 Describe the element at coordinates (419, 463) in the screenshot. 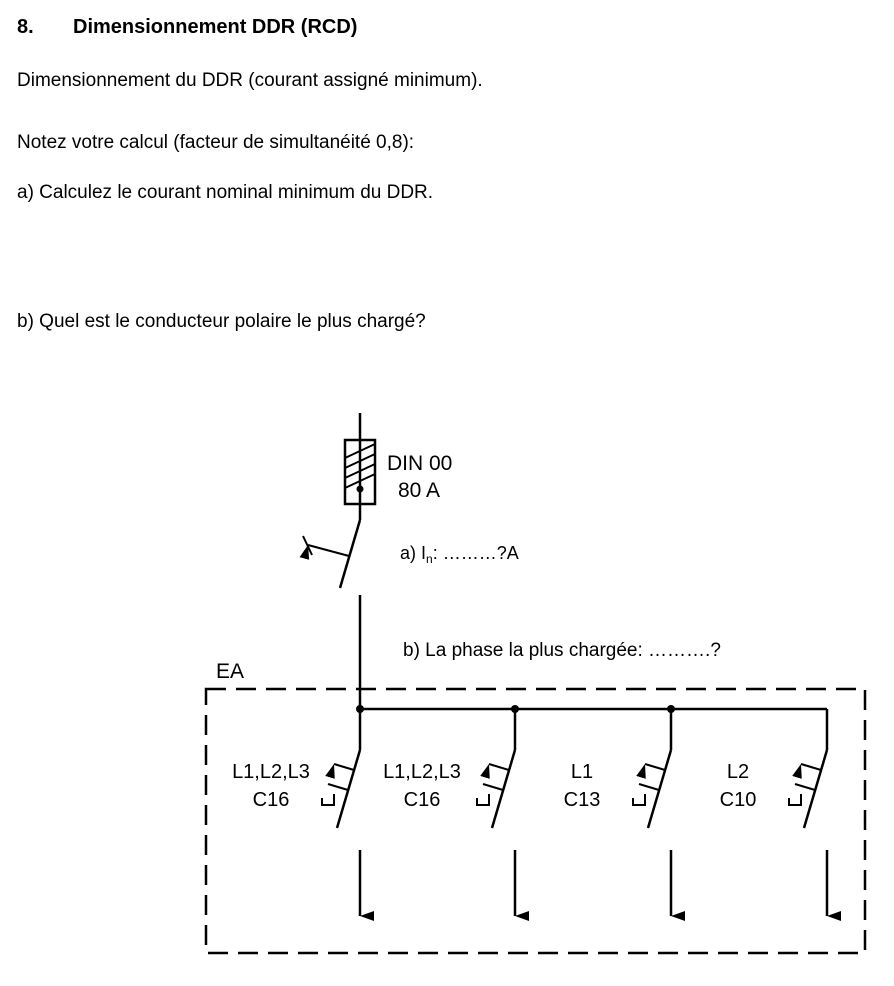

I see `fuse-type-label: DIN 00` at that location.